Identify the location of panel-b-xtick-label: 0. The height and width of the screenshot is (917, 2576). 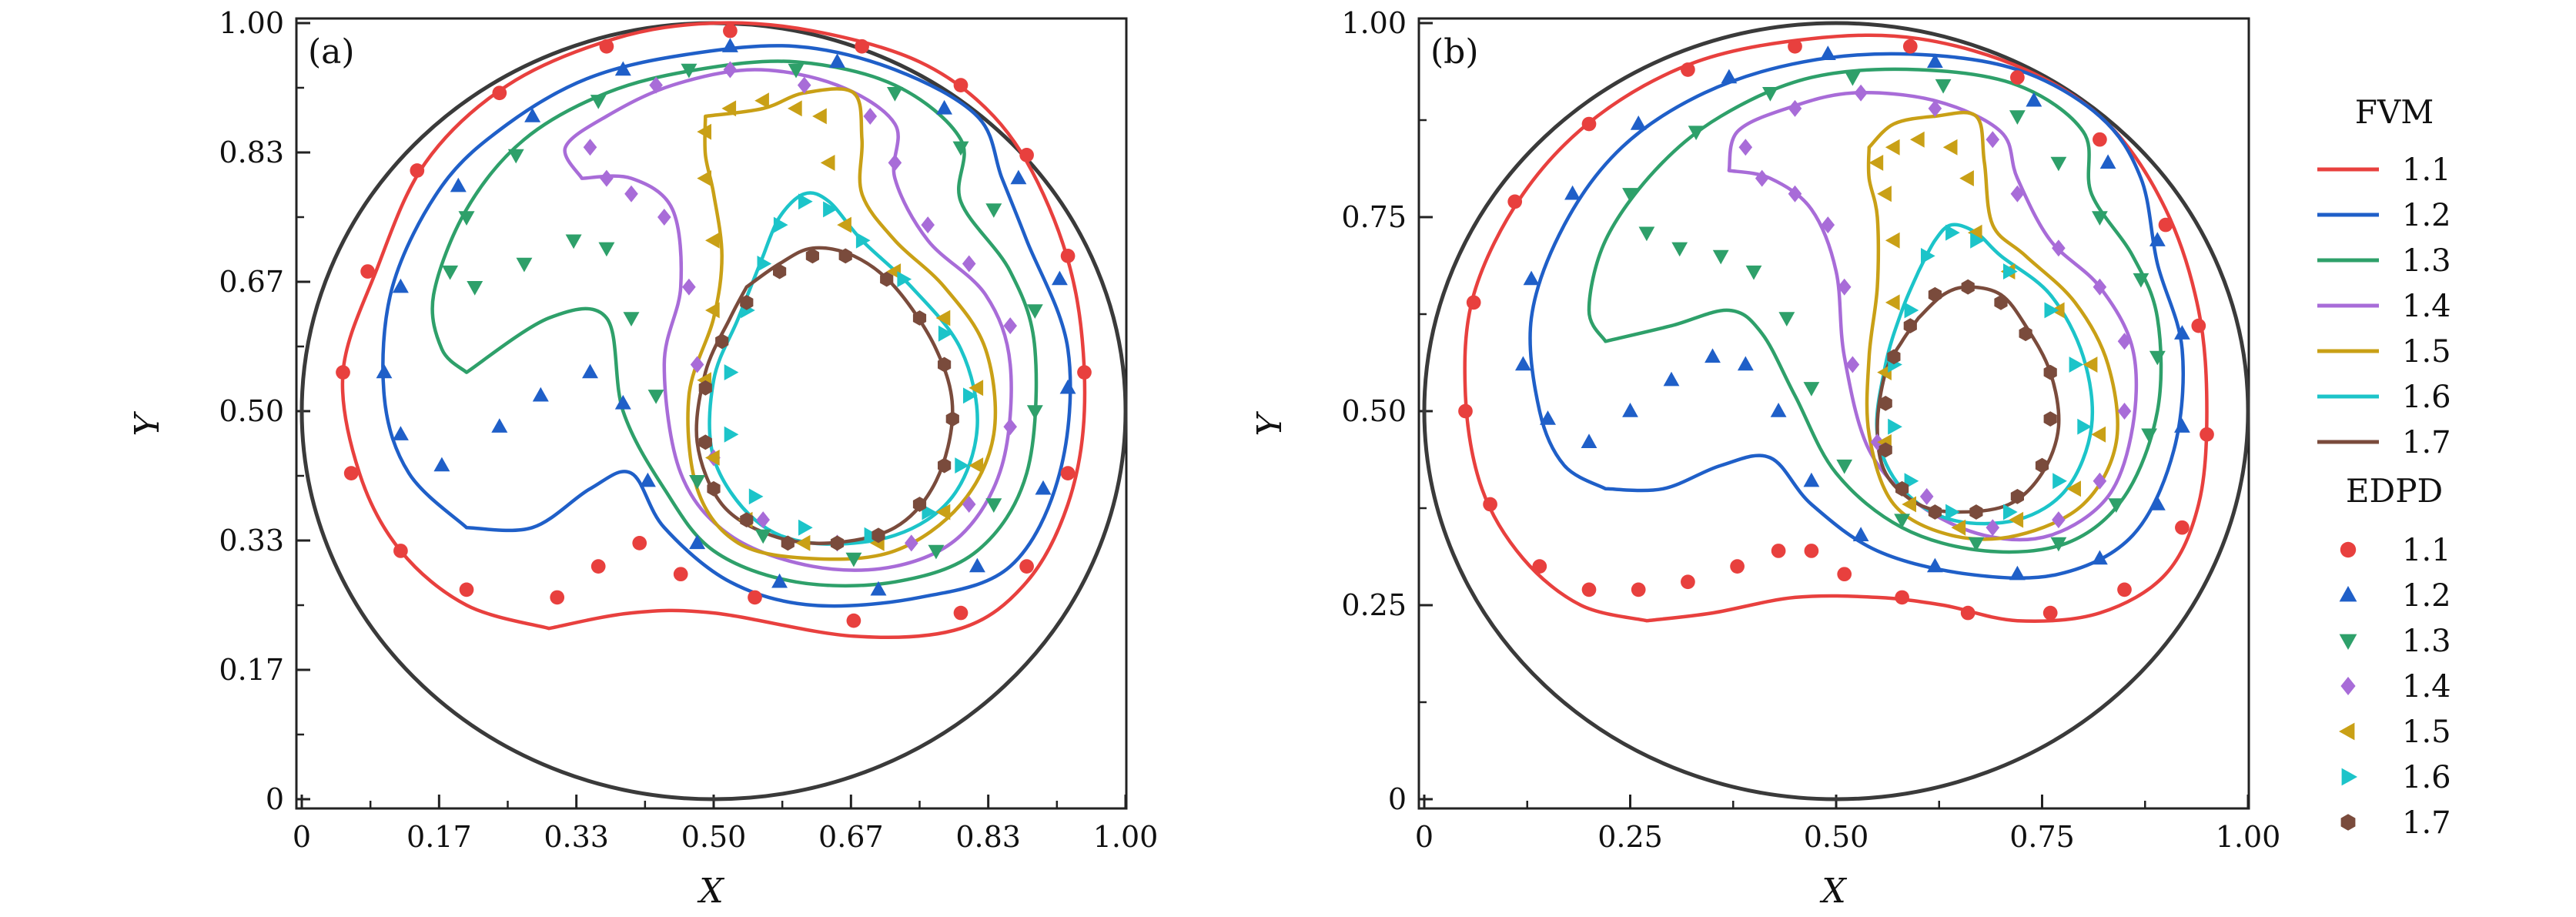
(1425, 837).